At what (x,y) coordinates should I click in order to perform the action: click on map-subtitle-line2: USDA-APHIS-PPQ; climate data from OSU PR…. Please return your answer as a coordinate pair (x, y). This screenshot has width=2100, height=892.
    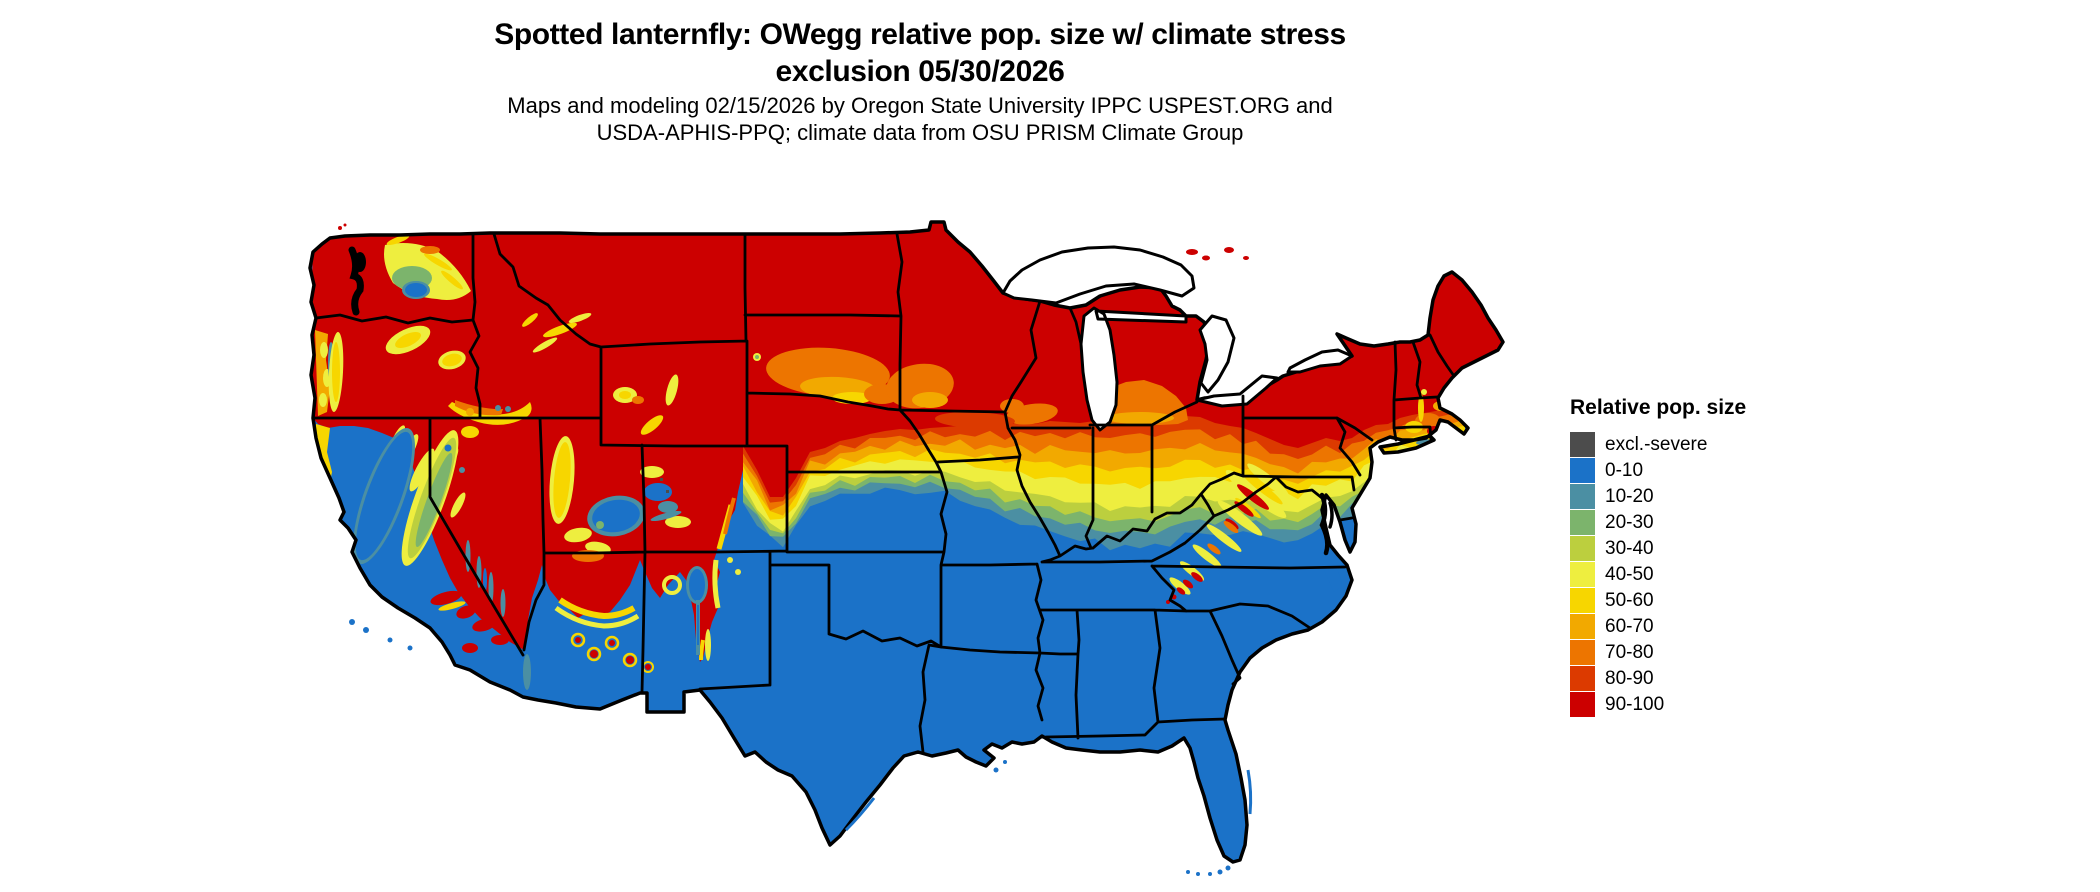
    Looking at the image, I should click on (920, 132).